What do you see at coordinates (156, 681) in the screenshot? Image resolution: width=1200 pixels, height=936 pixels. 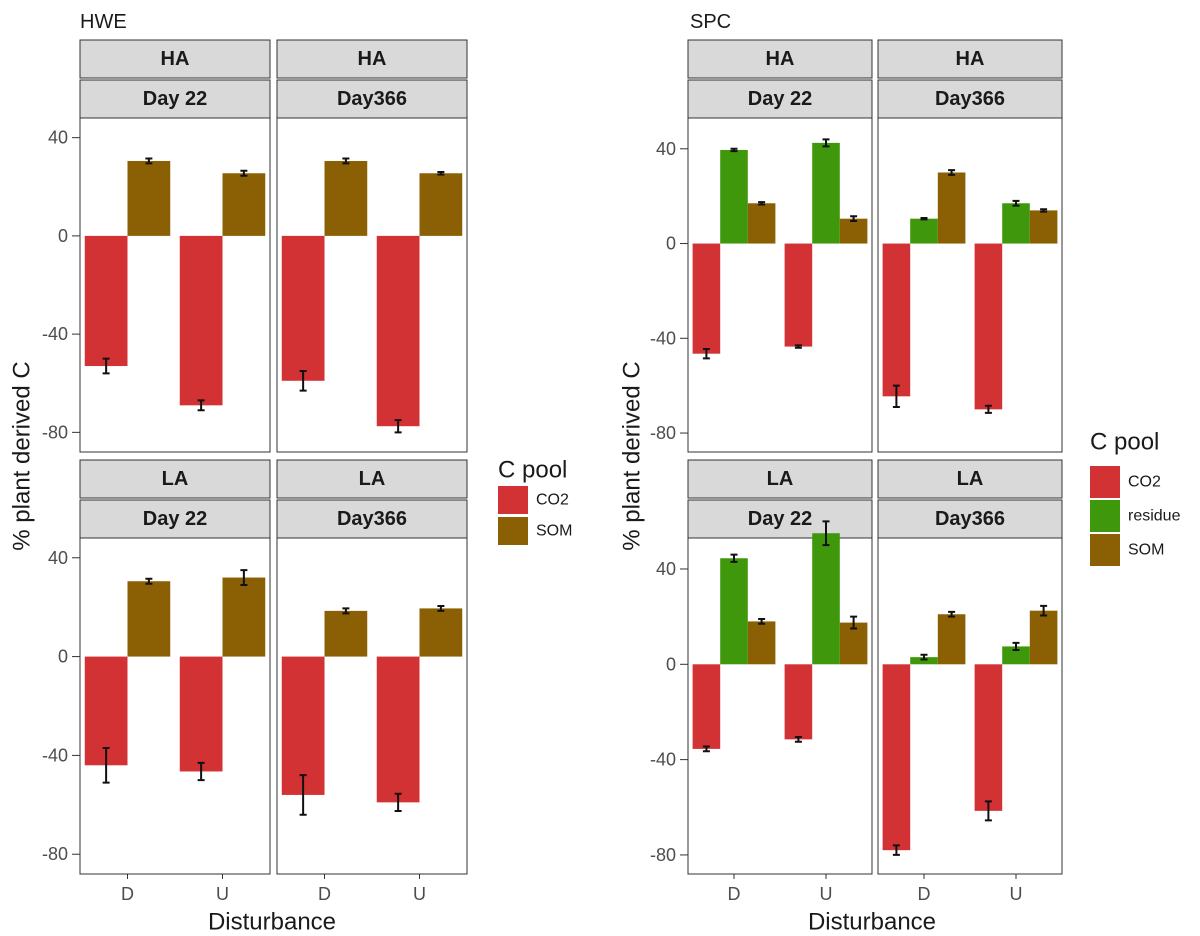 I see `facet-panel: LA Day 22 40 0 -40 -80 D U` at bounding box center [156, 681].